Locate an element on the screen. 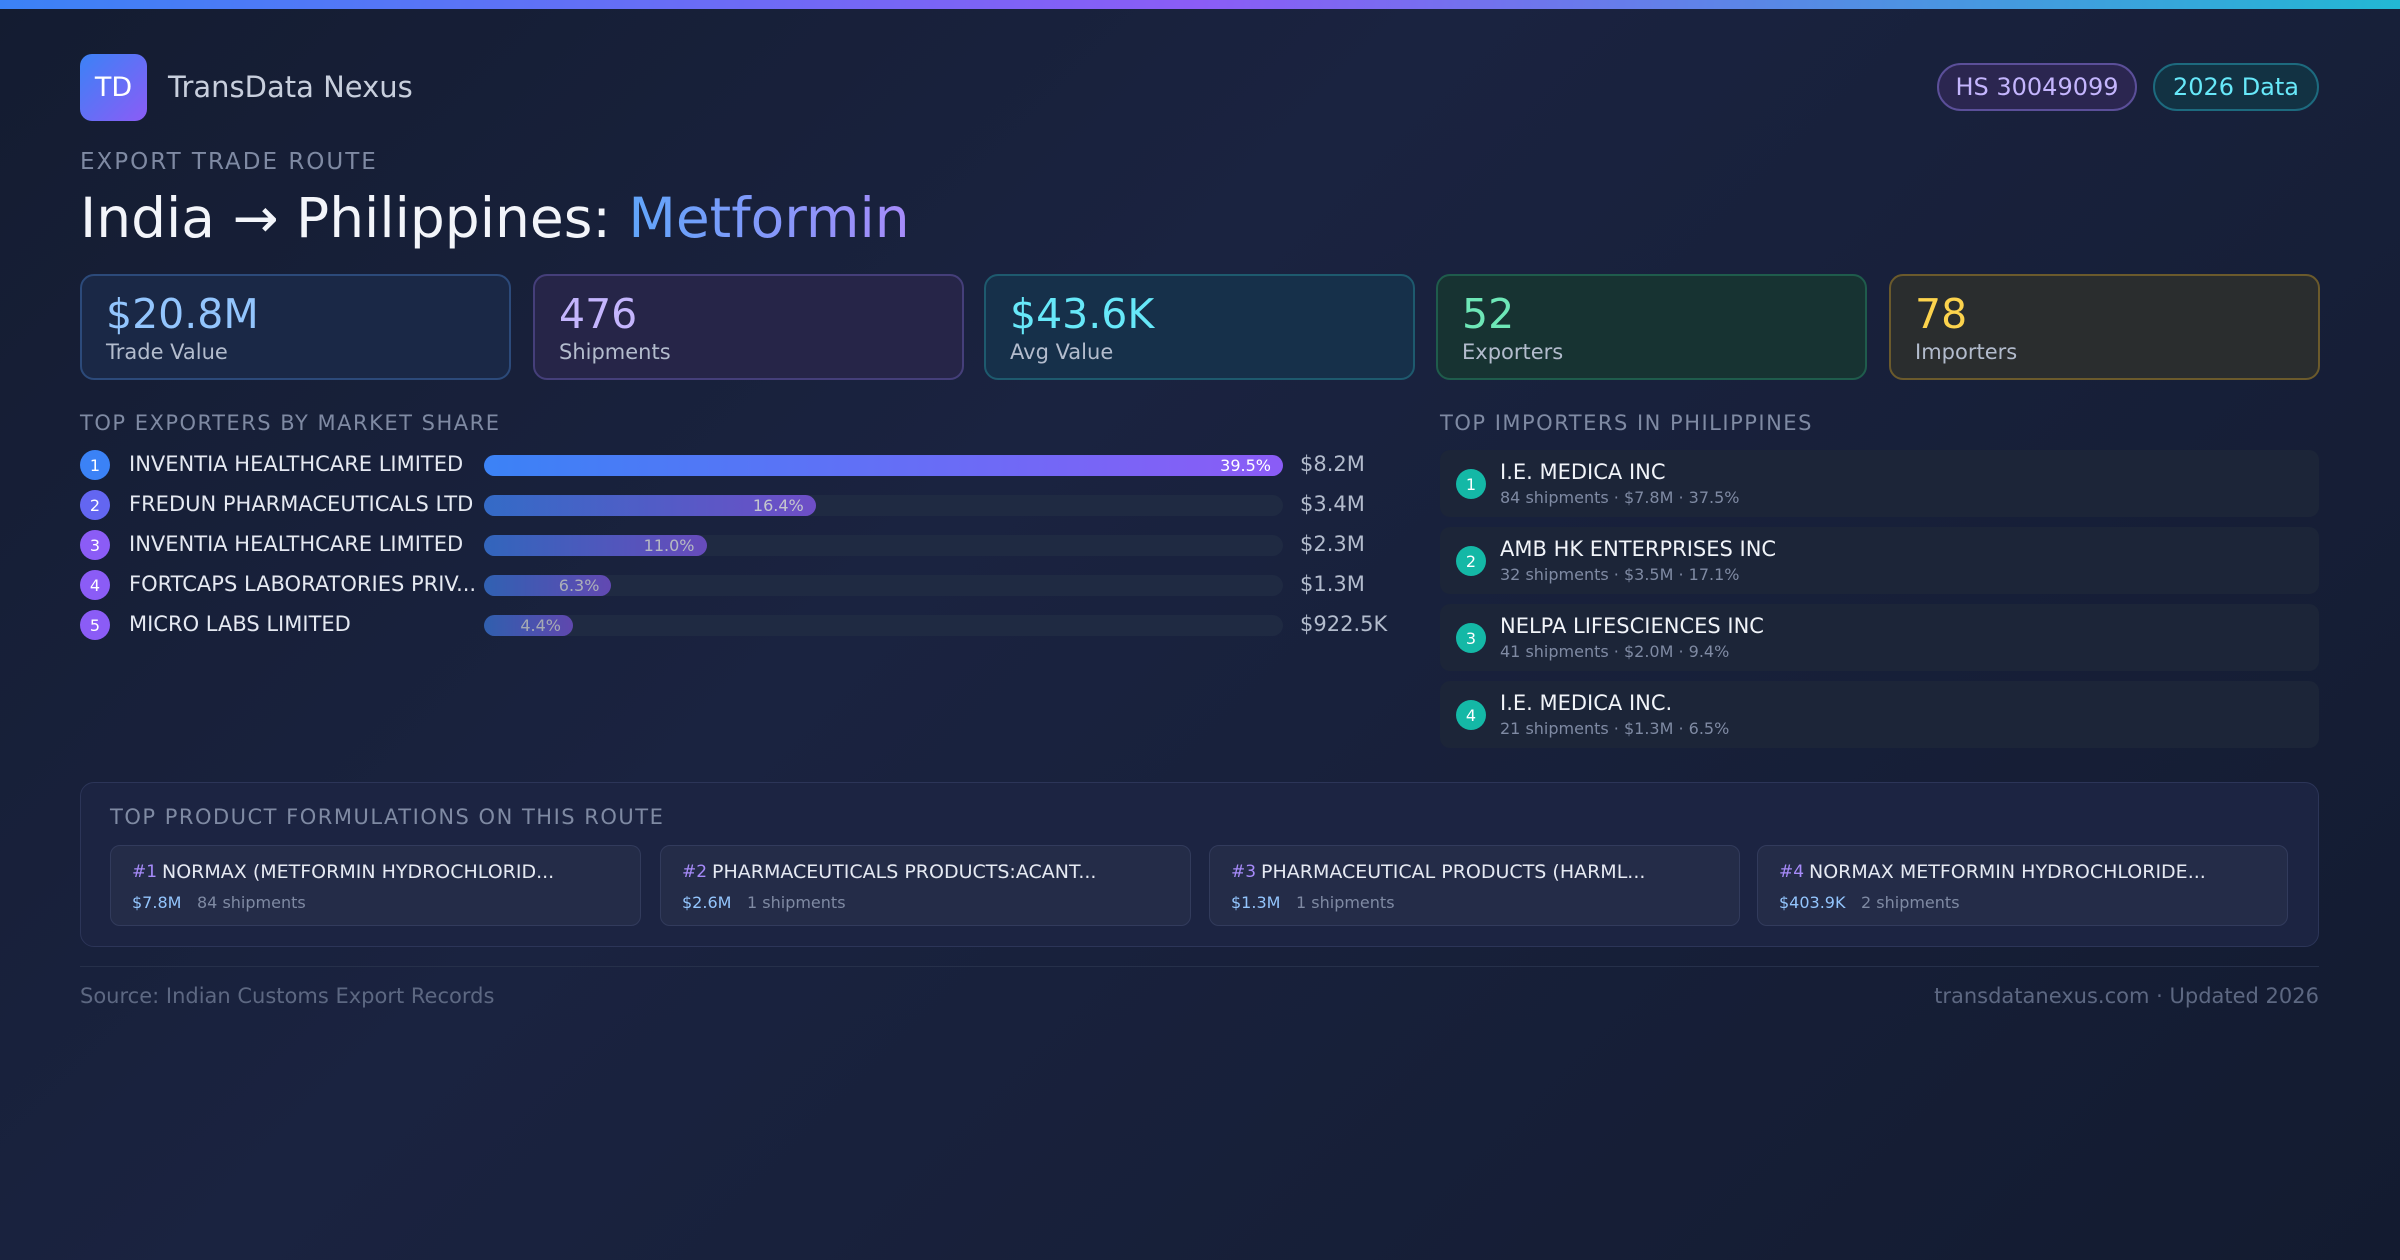 The height and width of the screenshot is (1260, 2400). importer-detail: 41 shipments · $2.0M · 9.4% is located at coordinates (1615, 651).